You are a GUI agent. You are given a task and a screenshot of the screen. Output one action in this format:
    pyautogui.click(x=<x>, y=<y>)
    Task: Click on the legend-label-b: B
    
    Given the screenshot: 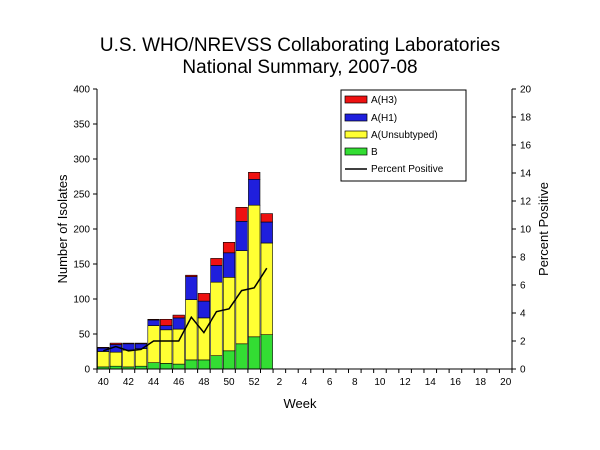 What is the action you would take?
    pyautogui.click(x=374, y=152)
    